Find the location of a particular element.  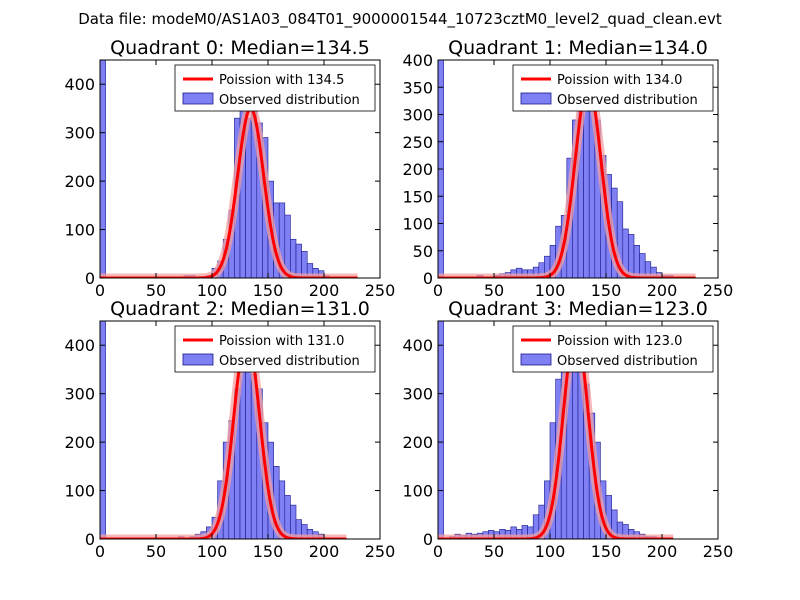

legend: Poission with 123.0 Observed distribution is located at coordinates (613, 349).